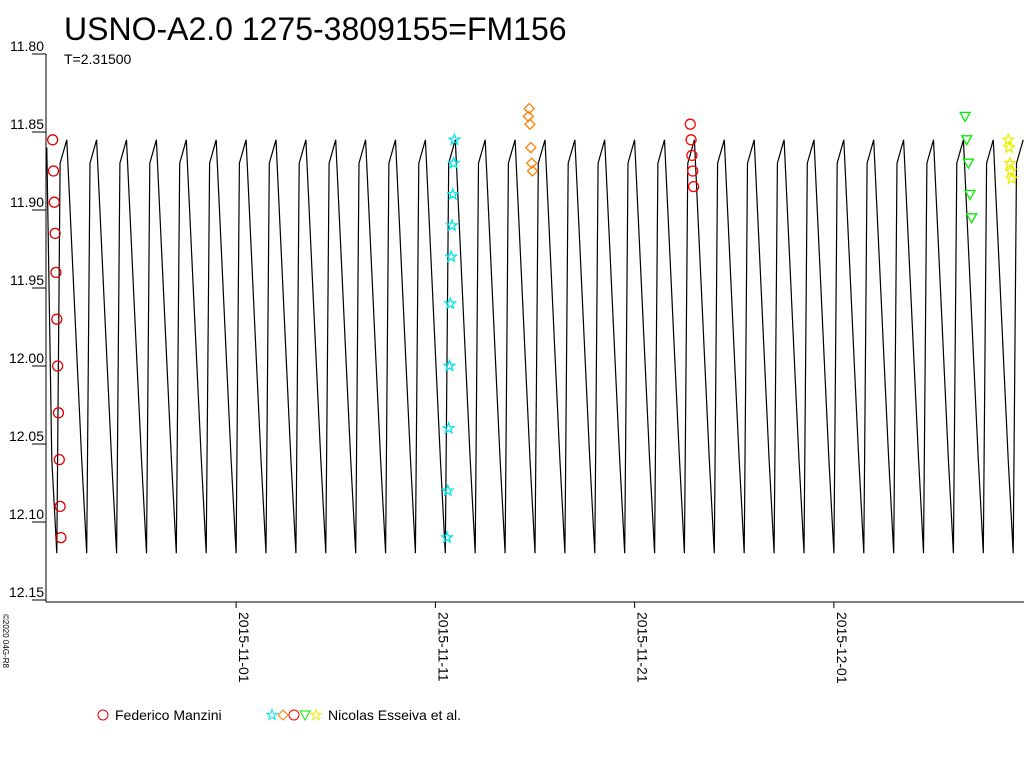 Image resolution: width=1024 pixels, height=768 pixels. What do you see at coordinates (26, 514) in the screenshot?
I see `y-tick-label: 12.10` at bounding box center [26, 514].